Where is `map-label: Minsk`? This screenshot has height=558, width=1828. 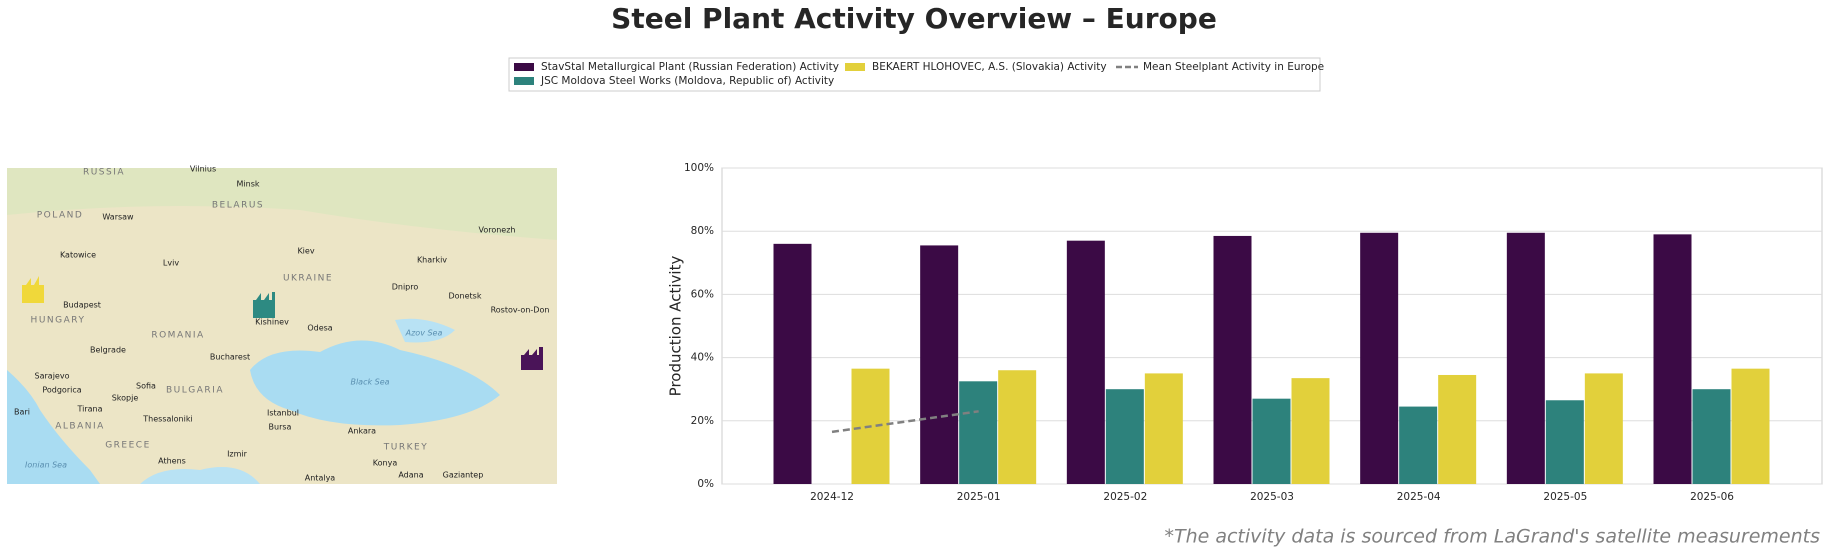
map-label: Minsk is located at coordinates (248, 184).